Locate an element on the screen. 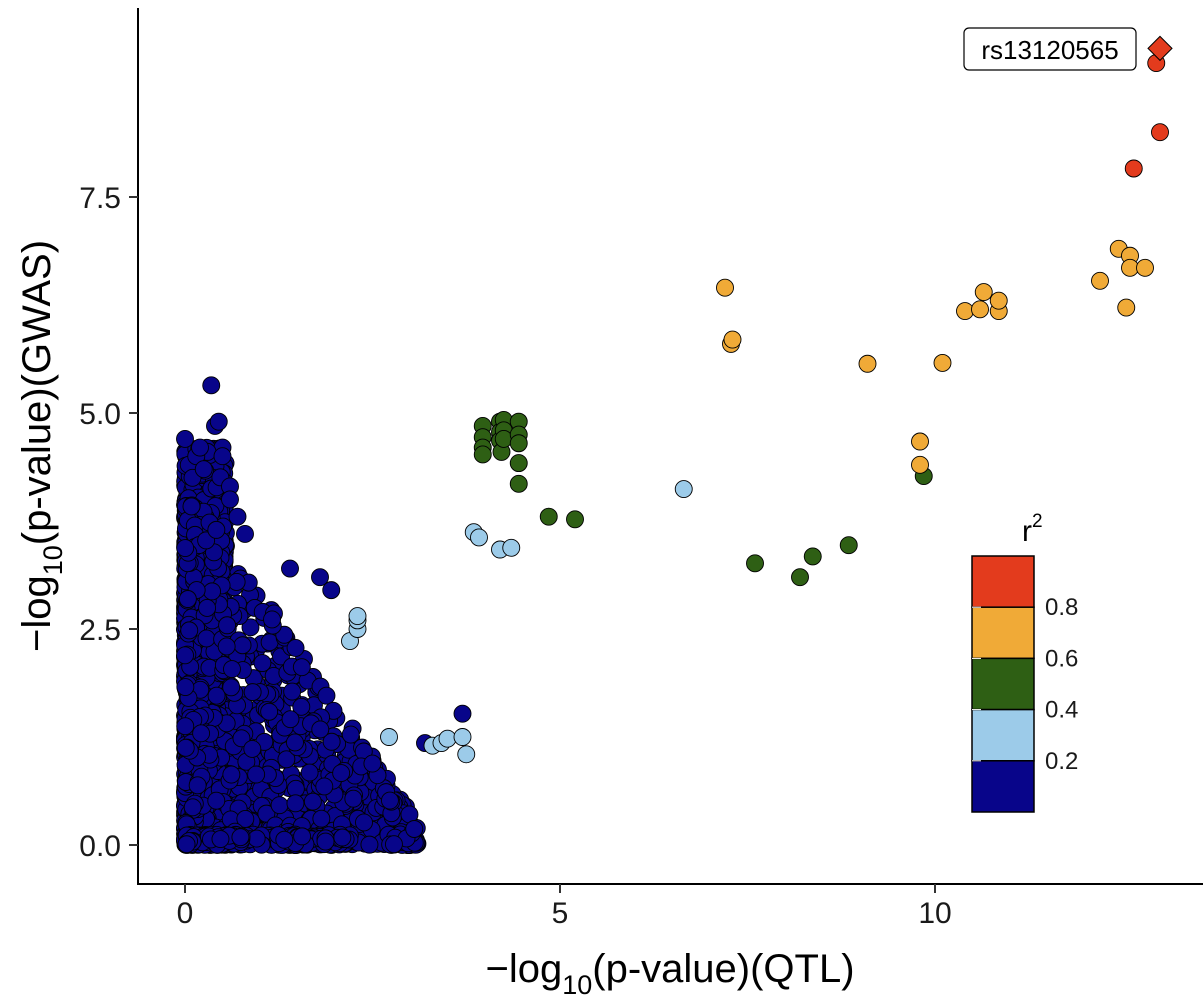 The width and height of the screenshot is (1203, 999). lead-snp-label-box is located at coordinates (1050, 49).